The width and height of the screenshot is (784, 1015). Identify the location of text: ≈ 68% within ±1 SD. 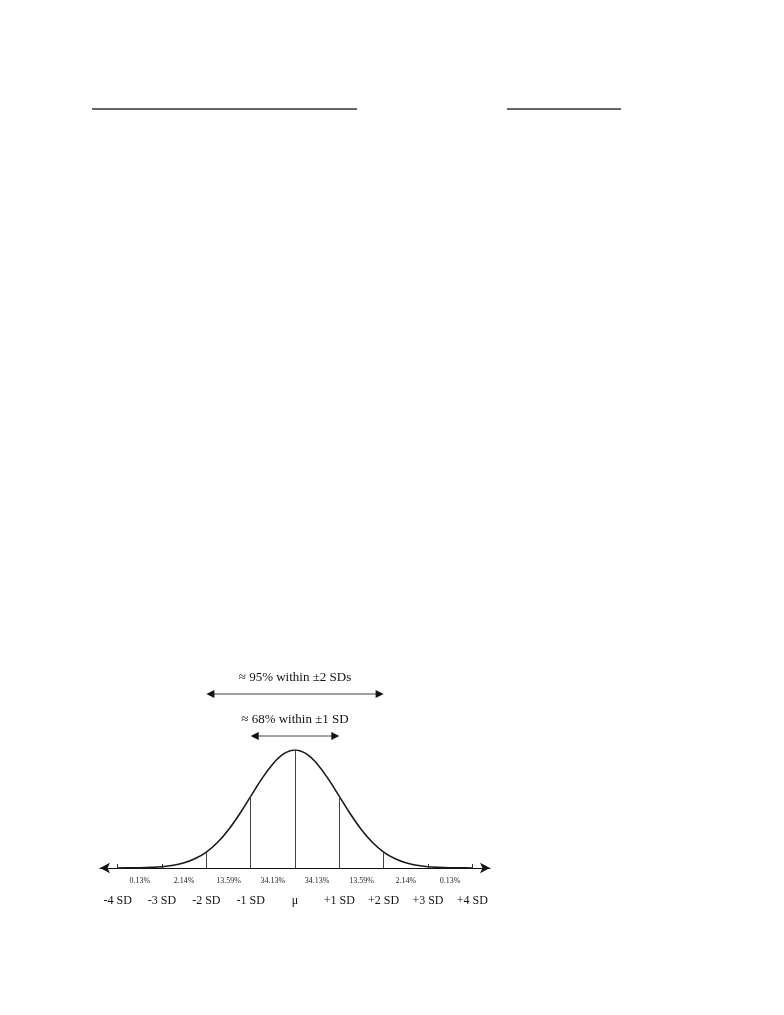
(295, 718).